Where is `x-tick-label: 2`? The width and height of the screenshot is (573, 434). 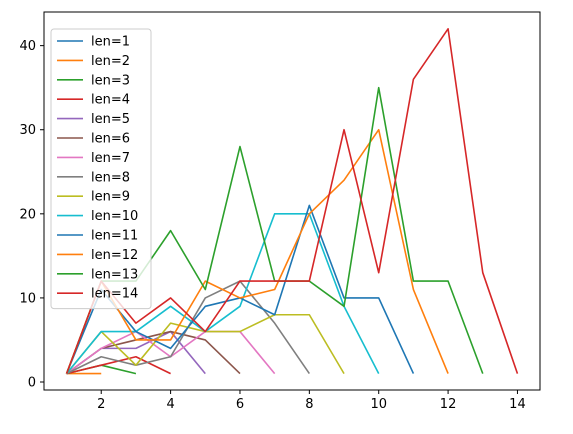 x-tick-label: 2 is located at coordinates (101, 404).